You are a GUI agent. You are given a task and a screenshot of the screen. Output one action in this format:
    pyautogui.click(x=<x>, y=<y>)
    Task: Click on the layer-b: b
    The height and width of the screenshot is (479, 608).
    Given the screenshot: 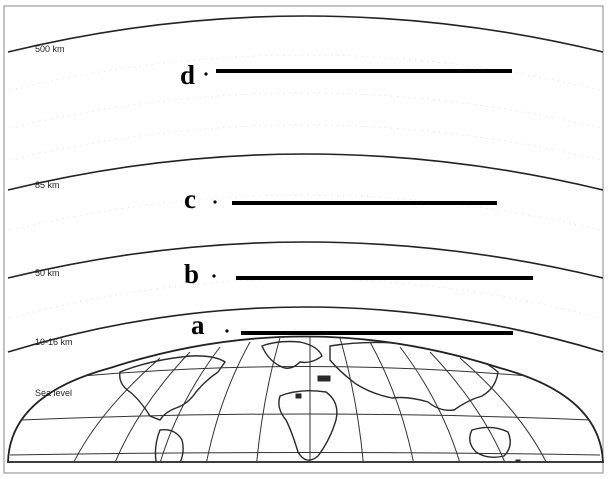 What is the action you would take?
    pyautogui.click(x=358, y=274)
    